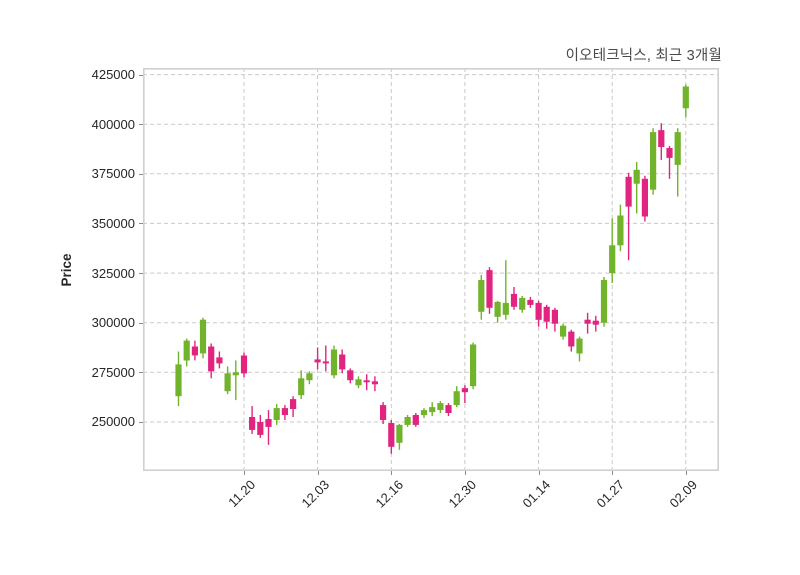  I want to click on x-tick-label: 12.16, so click(389, 494).